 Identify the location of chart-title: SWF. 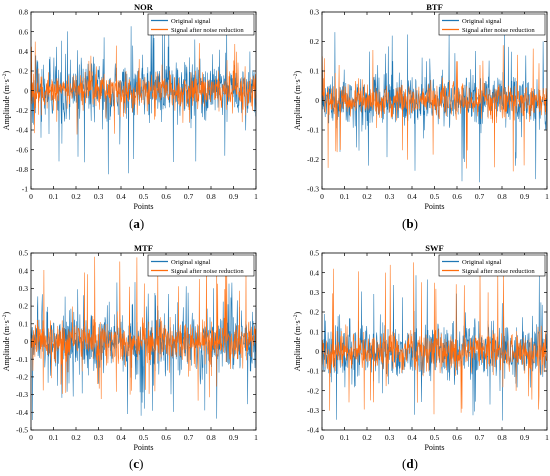
(434, 248).